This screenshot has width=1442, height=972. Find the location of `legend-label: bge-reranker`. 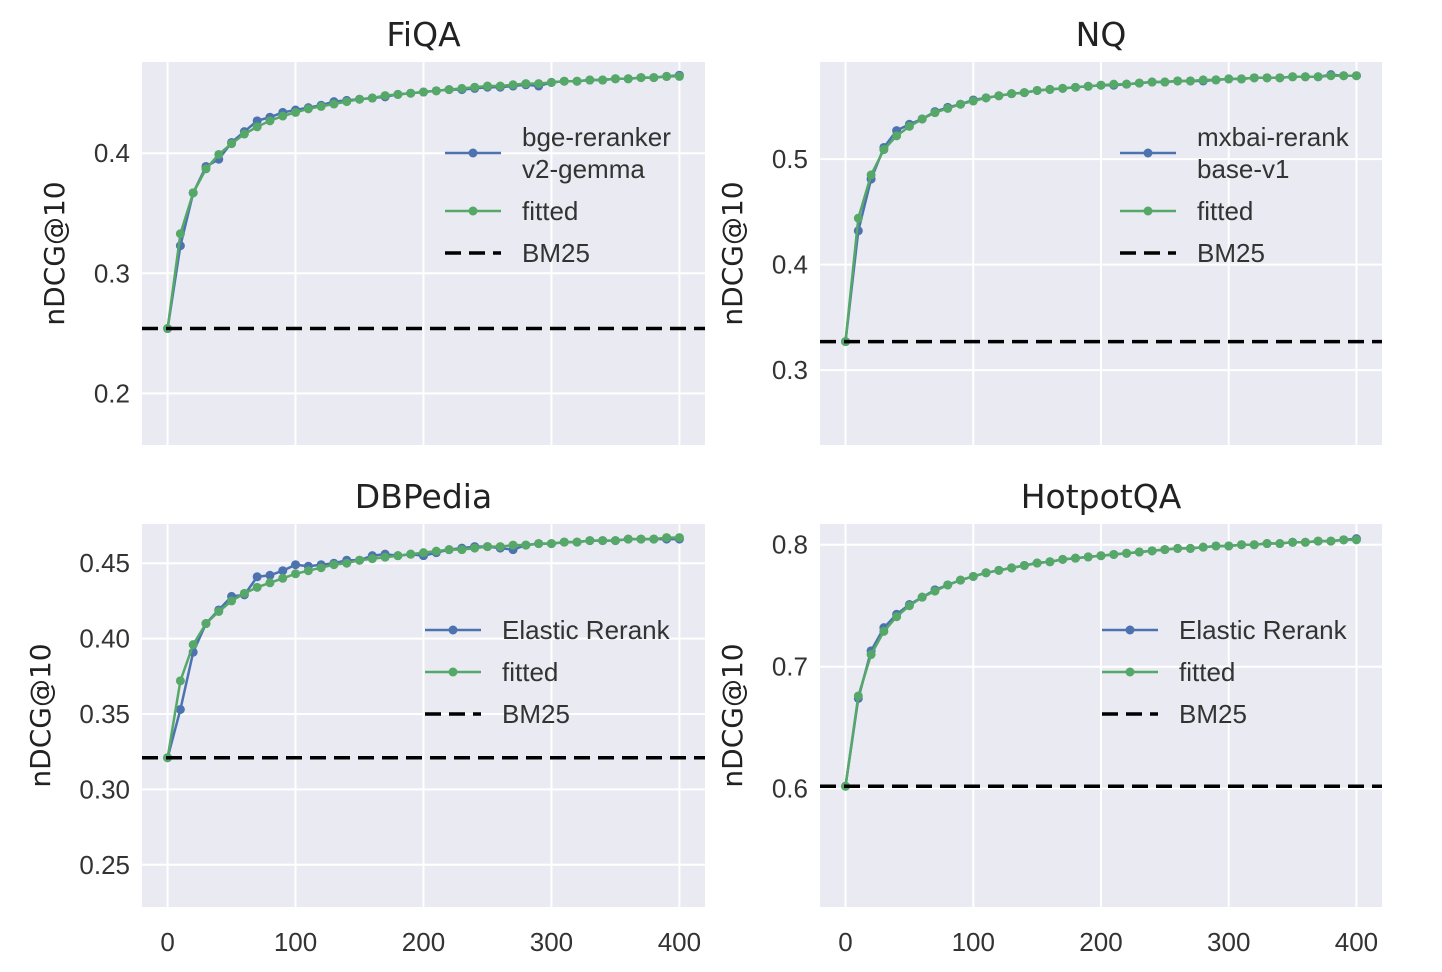

legend-label: bge-reranker is located at coordinates (596, 137).